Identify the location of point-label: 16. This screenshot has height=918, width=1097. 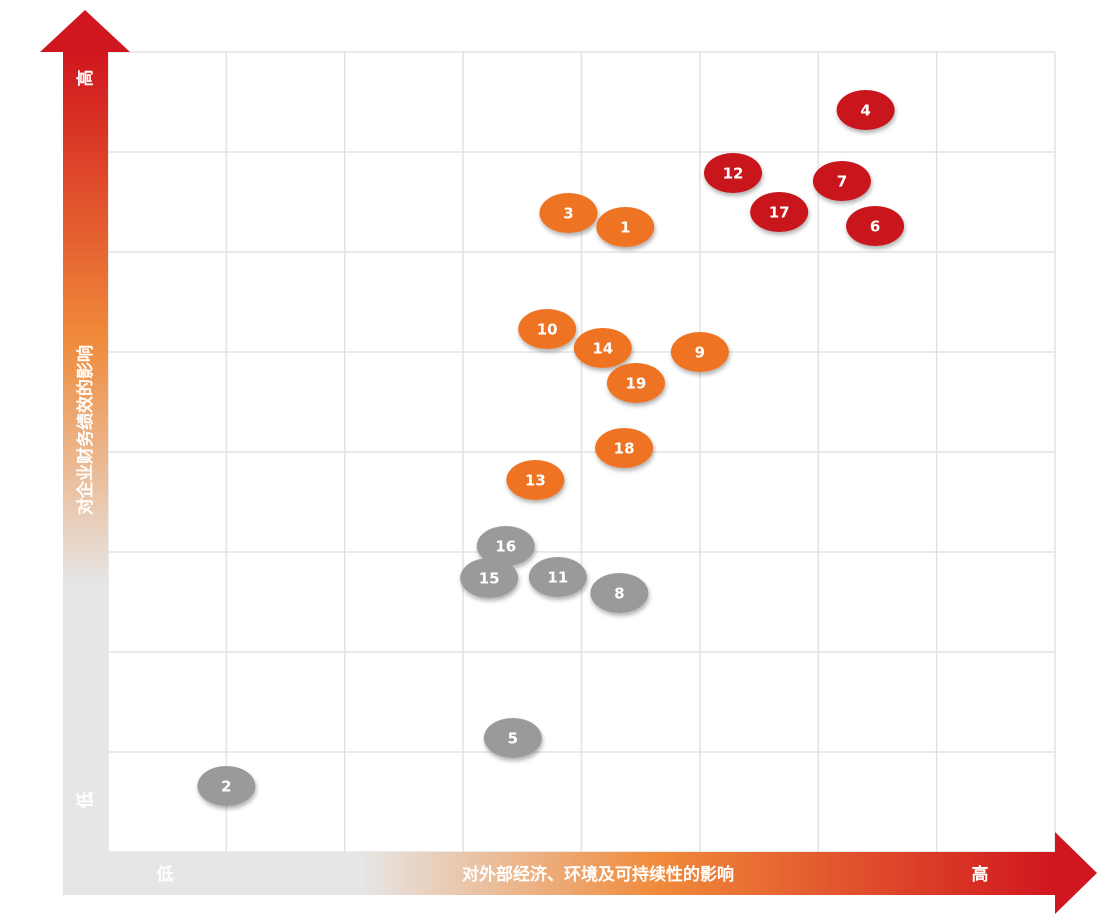
(505, 547).